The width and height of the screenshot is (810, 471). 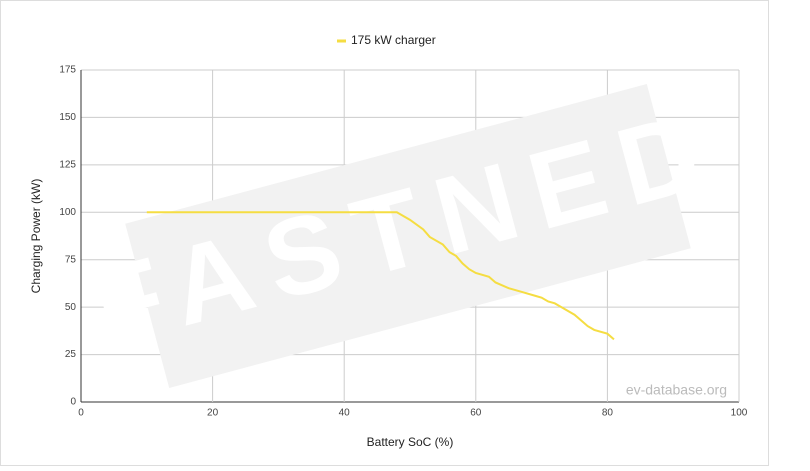 I want to click on y-tick-label: 175, so click(x=67, y=70).